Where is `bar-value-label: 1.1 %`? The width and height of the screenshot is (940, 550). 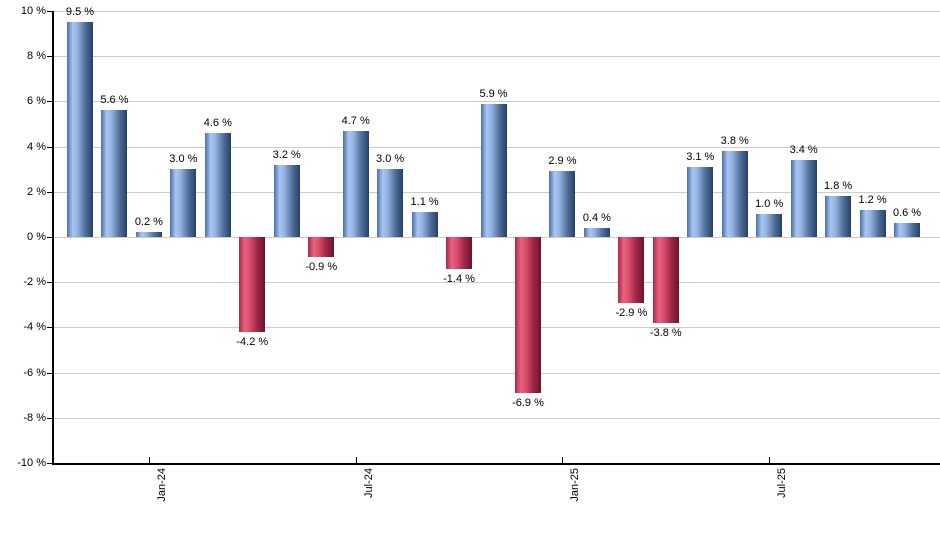
bar-value-label: 1.1 % is located at coordinates (424, 202).